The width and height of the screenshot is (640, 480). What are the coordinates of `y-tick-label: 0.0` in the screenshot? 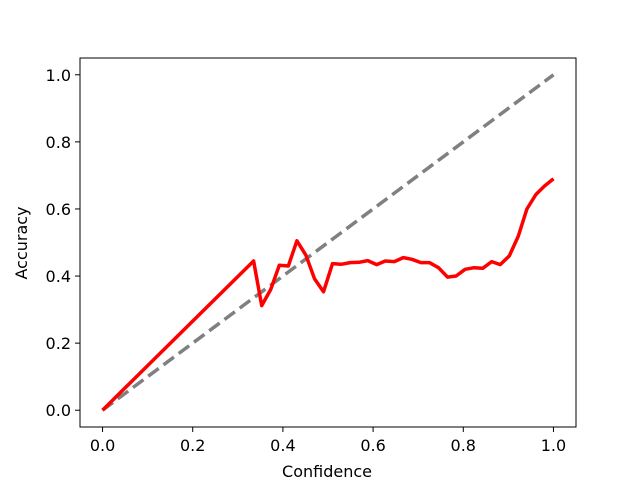 It's located at (58, 410).